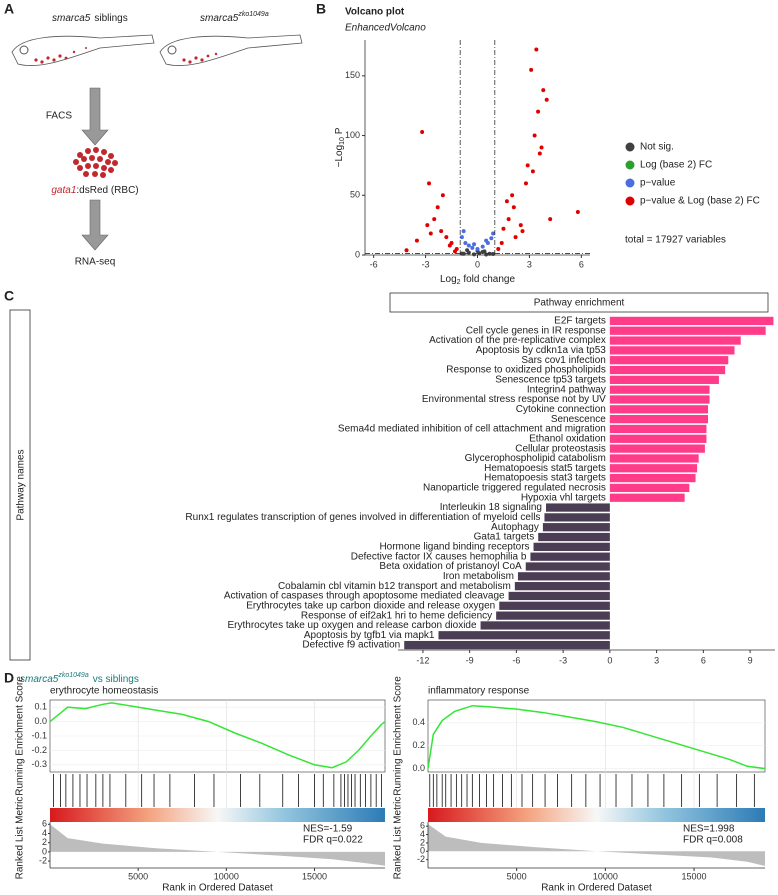 This screenshot has height=895, width=778. What do you see at coordinates (694, 876) in the screenshot?
I see `x-tick-label: 15000` at bounding box center [694, 876].